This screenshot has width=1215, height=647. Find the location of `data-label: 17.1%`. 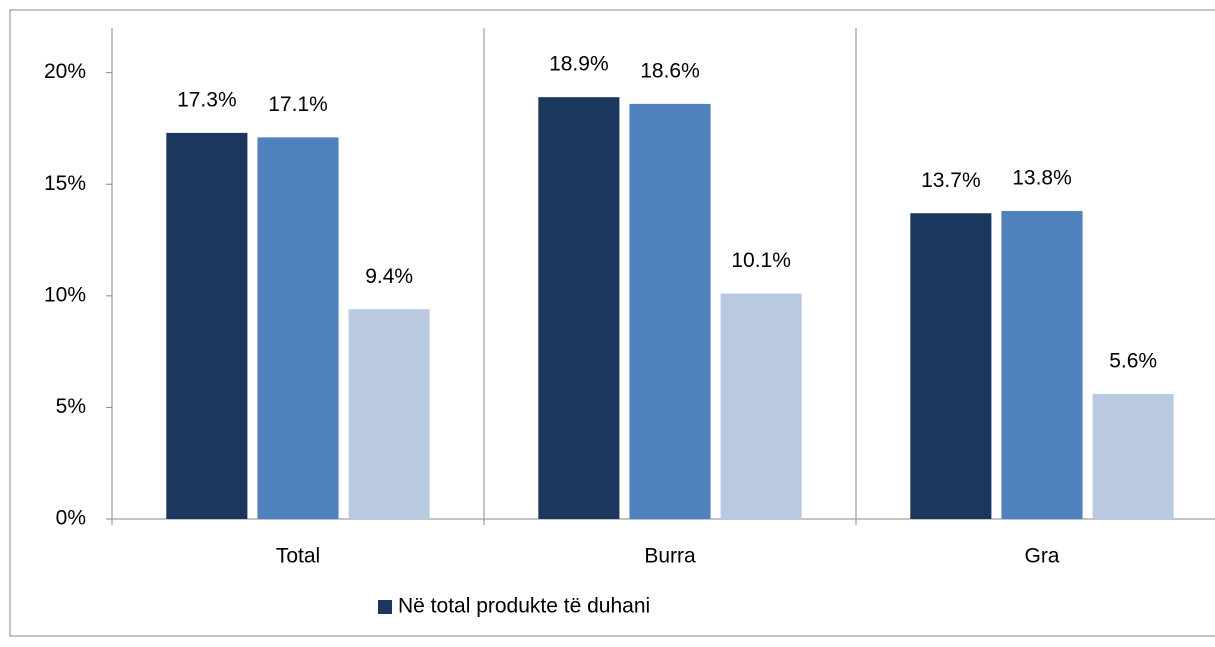

data-label: 17.1% is located at coordinates (298, 104).